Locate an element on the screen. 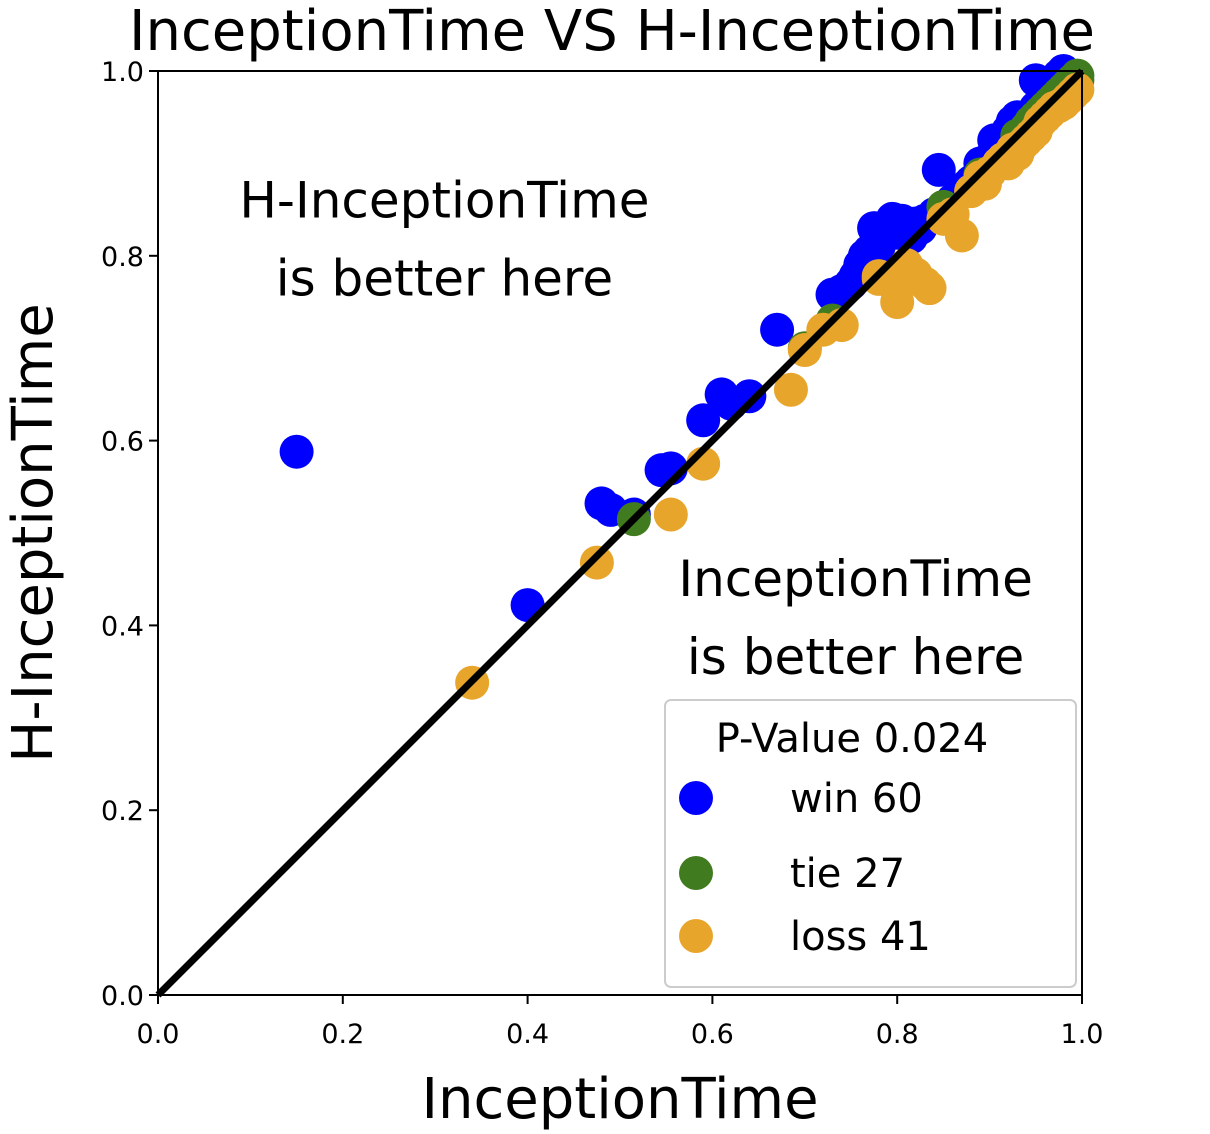  y-tick-label: 0.4 is located at coordinates (122, 626).